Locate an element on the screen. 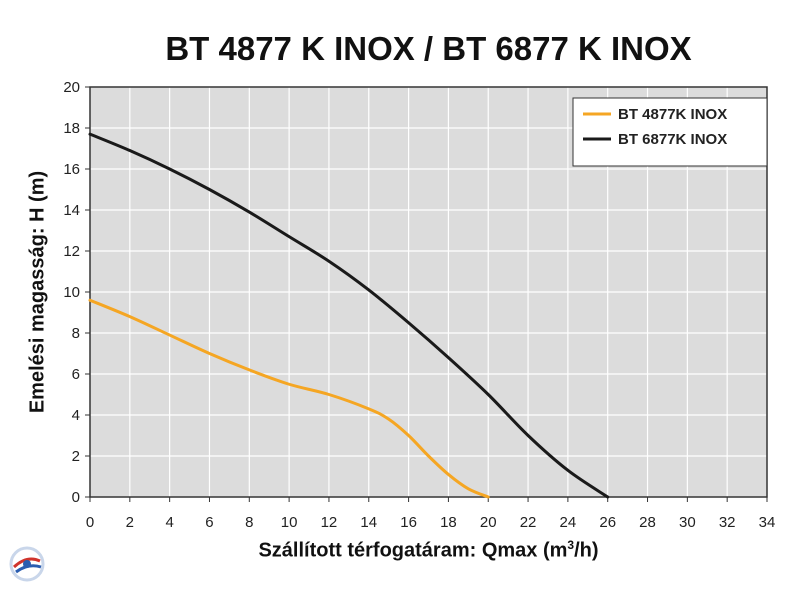 The image size is (800, 589). y-tick-label: 18 is located at coordinates (71, 128).